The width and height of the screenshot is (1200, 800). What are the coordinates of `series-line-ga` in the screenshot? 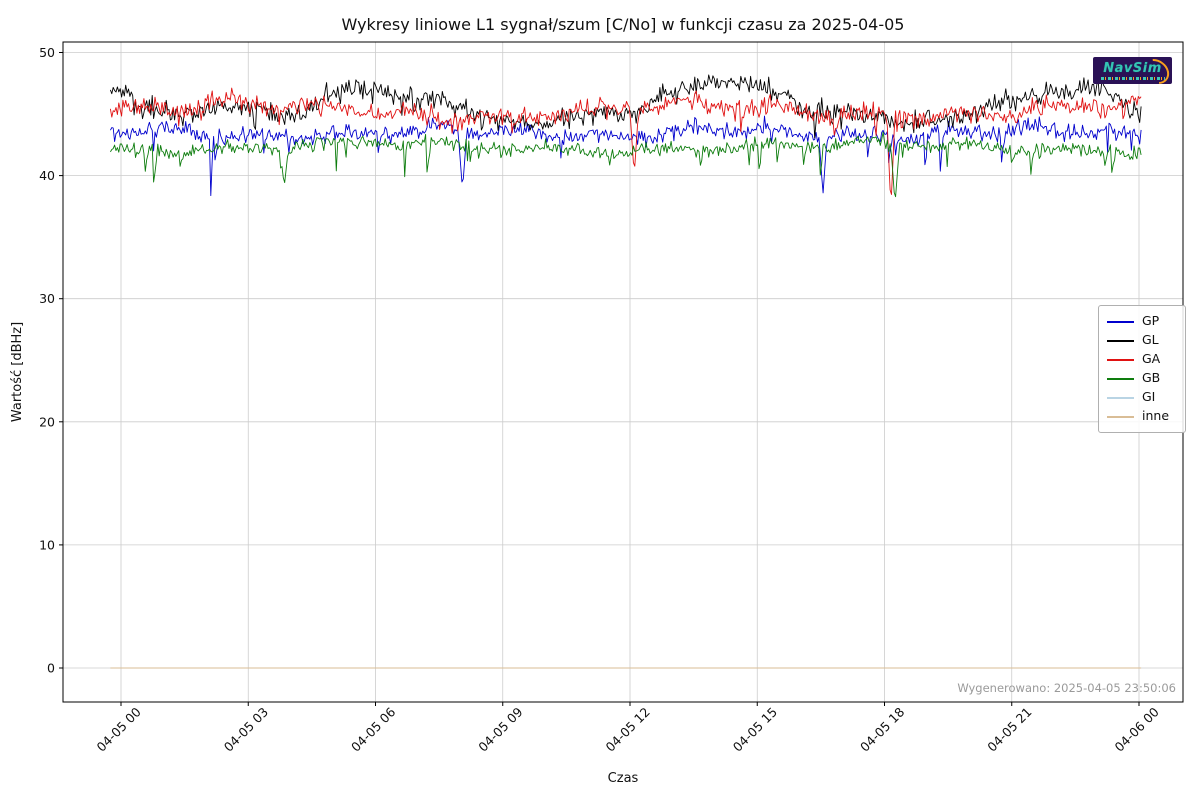 It's located at (625, 141).